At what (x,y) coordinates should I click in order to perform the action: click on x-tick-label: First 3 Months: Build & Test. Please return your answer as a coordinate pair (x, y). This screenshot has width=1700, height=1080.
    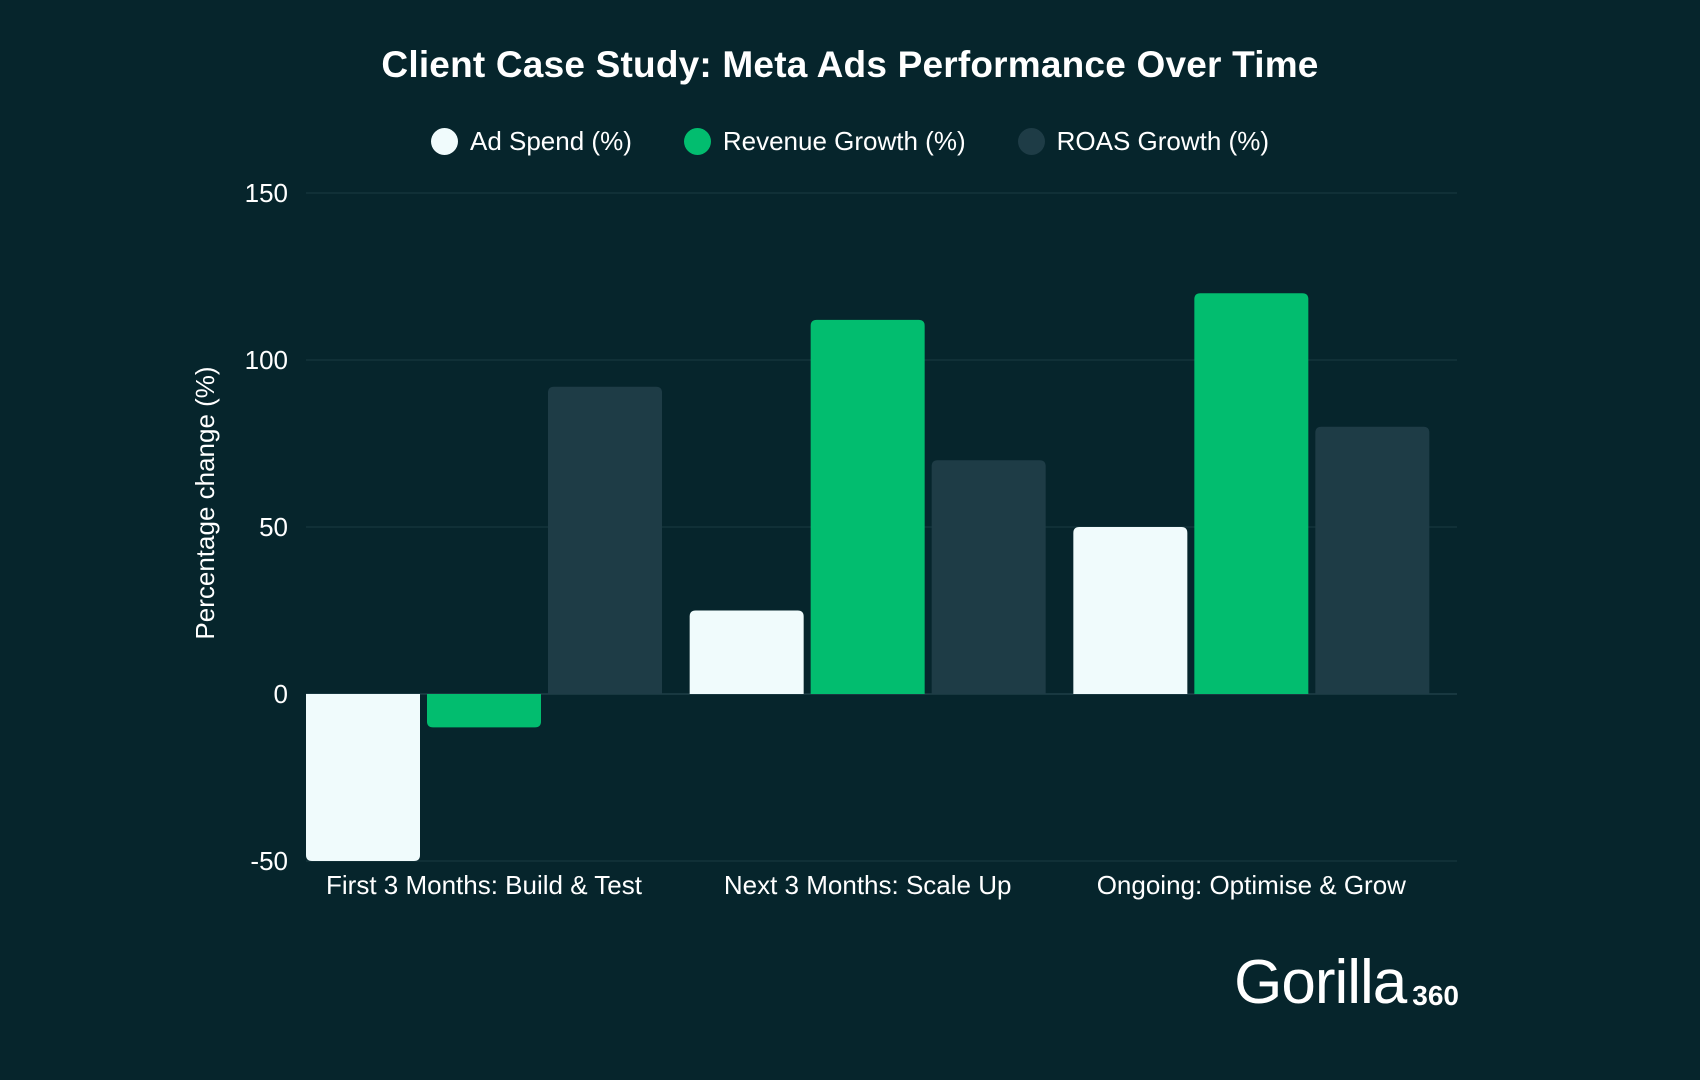
    Looking at the image, I should click on (484, 885).